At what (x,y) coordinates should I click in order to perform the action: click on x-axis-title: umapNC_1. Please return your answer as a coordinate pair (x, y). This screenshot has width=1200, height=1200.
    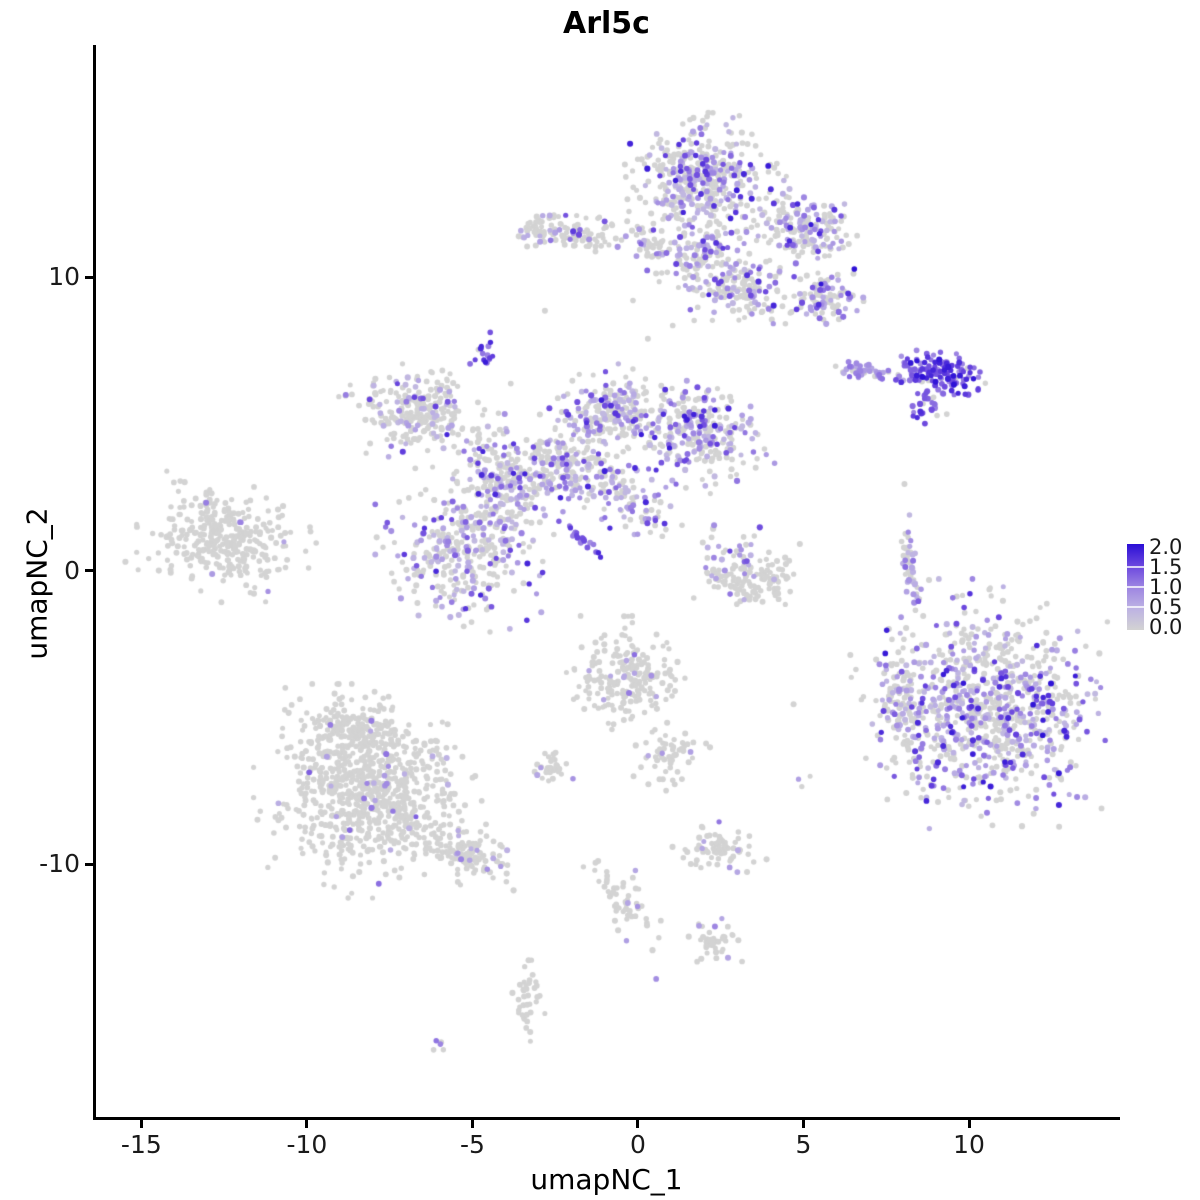
    Looking at the image, I should click on (606, 1179).